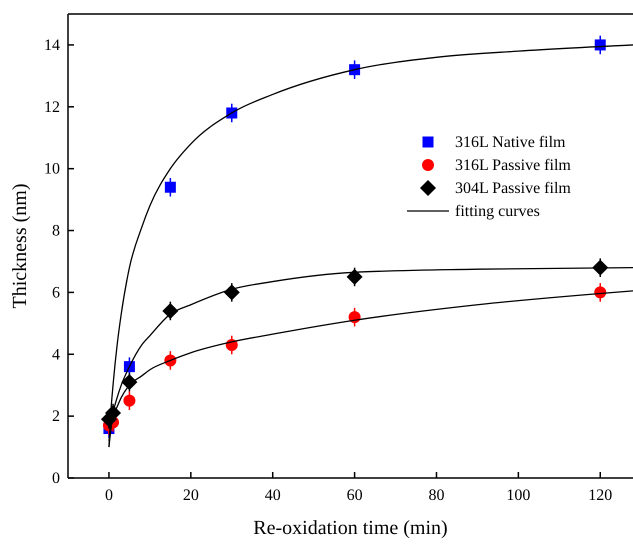 The image size is (633, 544). What do you see at coordinates (190, 495) in the screenshot?
I see `x-tick-label: 20` at bounding box center [190, 495].